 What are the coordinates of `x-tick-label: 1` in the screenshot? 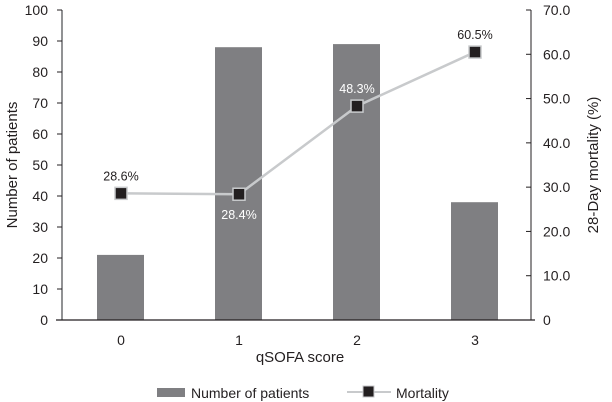 It's located at (239, 340).